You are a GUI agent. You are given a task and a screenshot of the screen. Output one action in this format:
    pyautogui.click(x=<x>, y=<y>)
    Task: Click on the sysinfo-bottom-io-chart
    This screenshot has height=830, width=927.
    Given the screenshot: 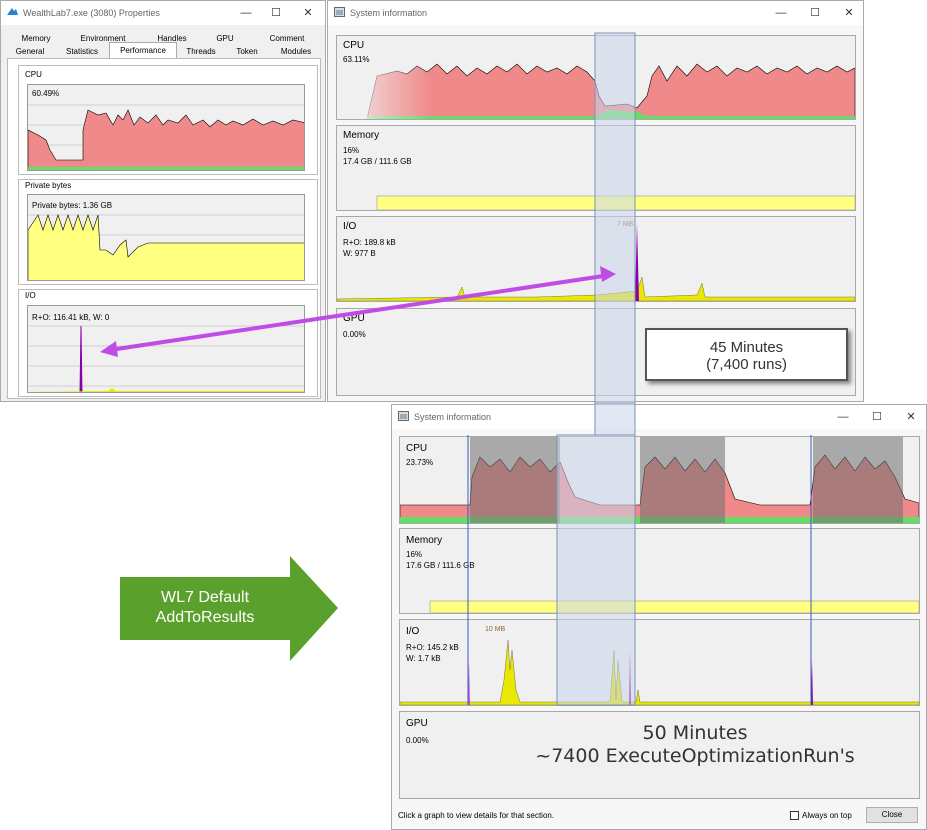 What is the action you would take?
    pyautogui.click(x=659, y=672)
    